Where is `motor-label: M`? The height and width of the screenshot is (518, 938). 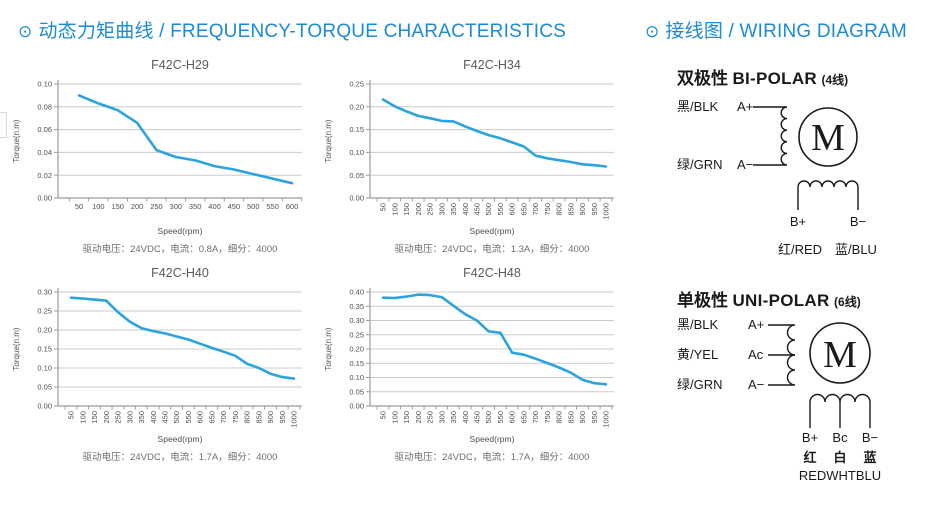 motor-label: M is located at coordinates (828, 138).